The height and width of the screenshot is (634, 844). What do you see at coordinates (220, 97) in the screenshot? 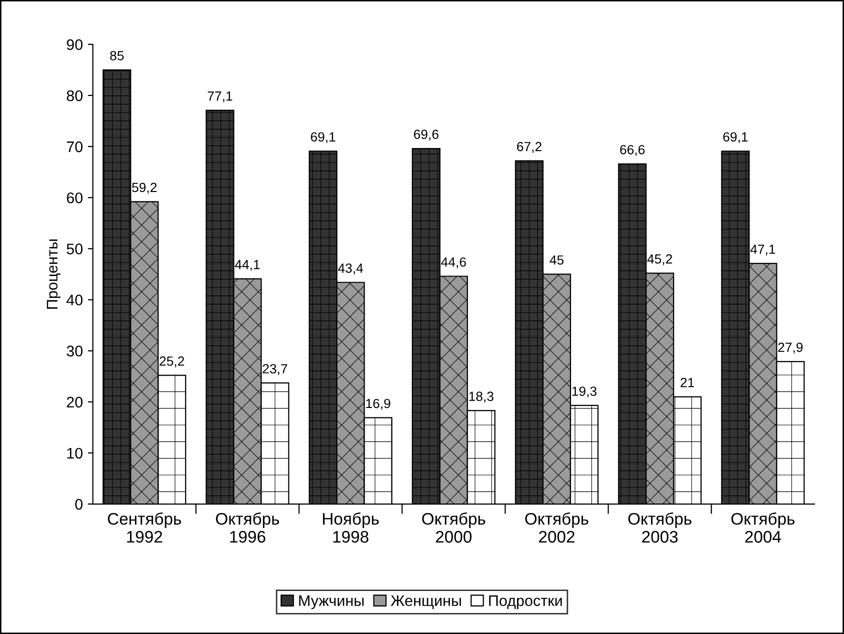
I see `data-label: 77,1` at bounding box center [220, 97].